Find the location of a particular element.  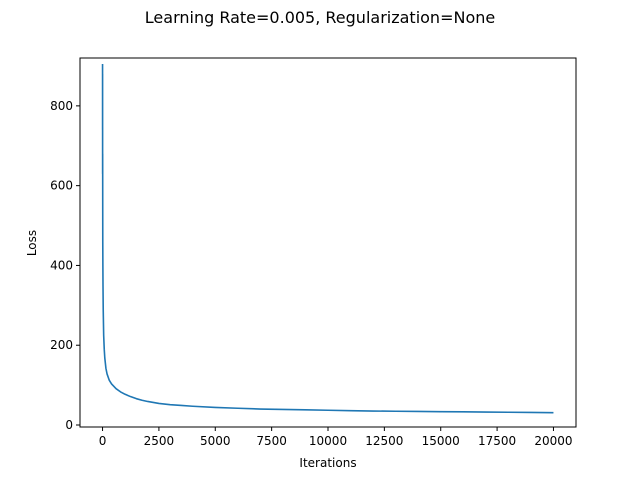

x-tick-label: 12500 is located at coordinates (384, 441).